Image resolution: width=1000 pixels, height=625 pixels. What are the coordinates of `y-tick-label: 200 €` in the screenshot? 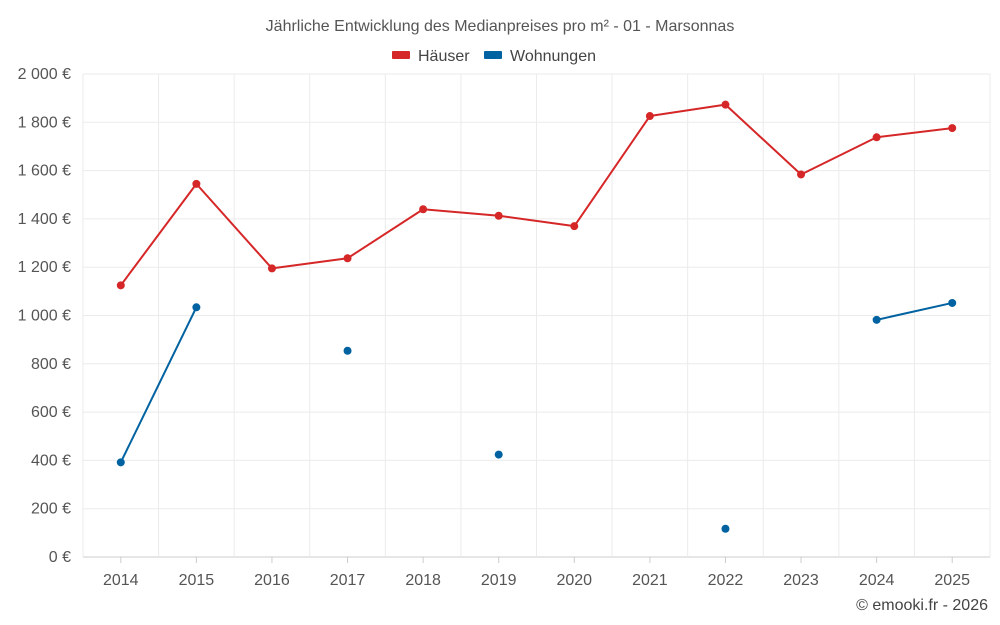 It's located at (51, 509).